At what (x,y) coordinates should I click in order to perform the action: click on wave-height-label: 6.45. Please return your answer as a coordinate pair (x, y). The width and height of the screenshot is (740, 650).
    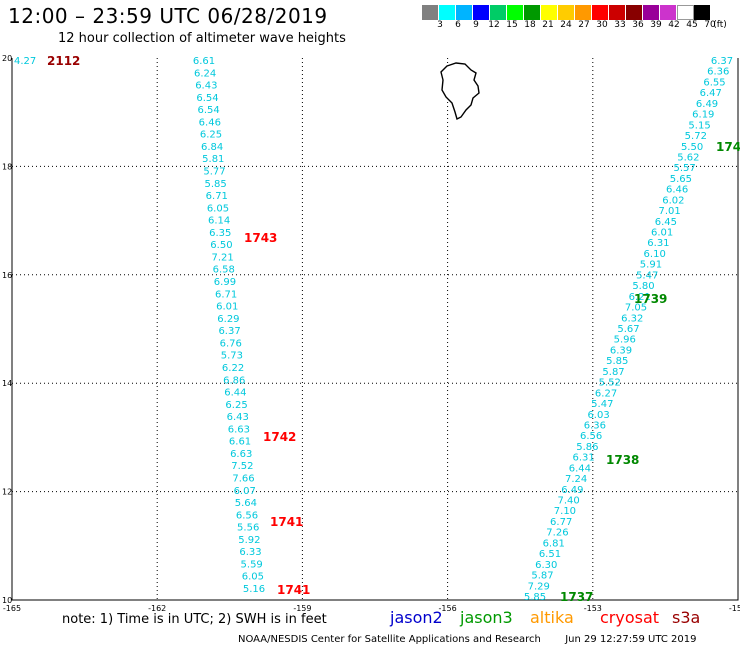
    Looking at the image, I should click on (666, 222).